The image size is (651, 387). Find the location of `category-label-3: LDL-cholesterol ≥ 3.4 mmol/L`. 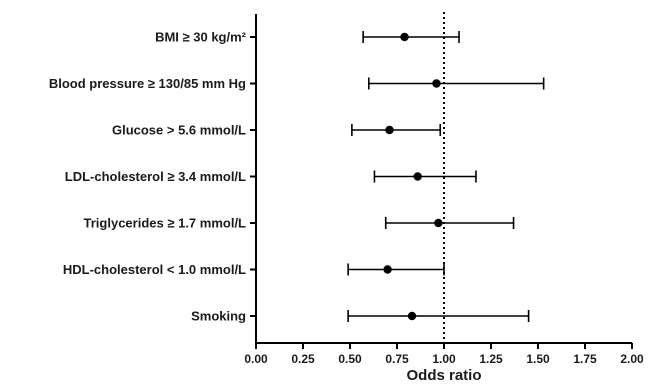

category-label-3: LDL-cholesterol ≥ 3.4 mmol/L is located at coordinates (155, 176).